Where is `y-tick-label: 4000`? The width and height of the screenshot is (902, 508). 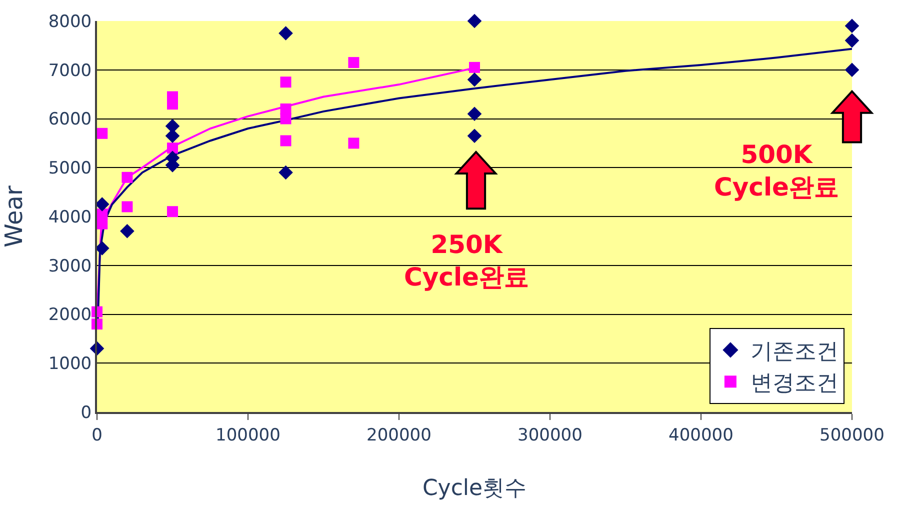
y-tick-label: 4000 is located at coordinates (70, 217).